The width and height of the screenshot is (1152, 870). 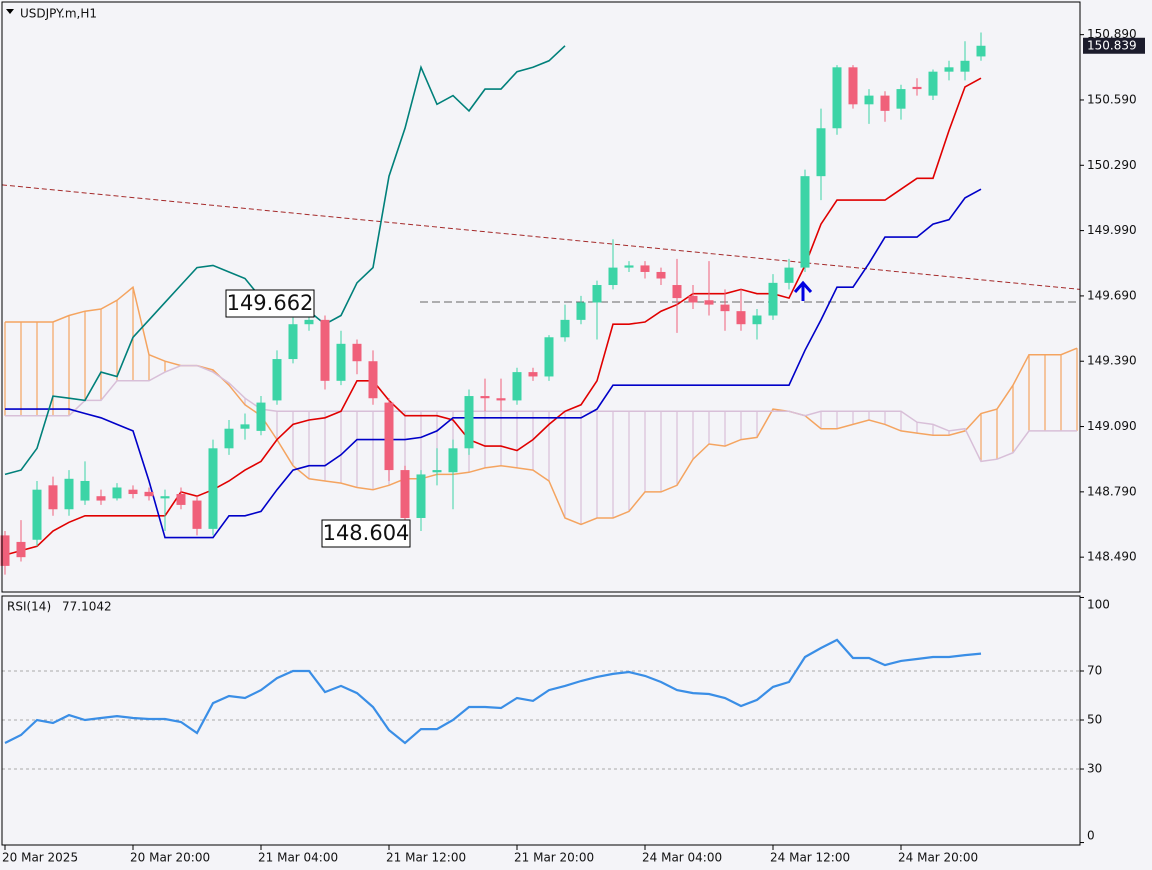 I want to click on high-label-box, so click(x=270, y=303).